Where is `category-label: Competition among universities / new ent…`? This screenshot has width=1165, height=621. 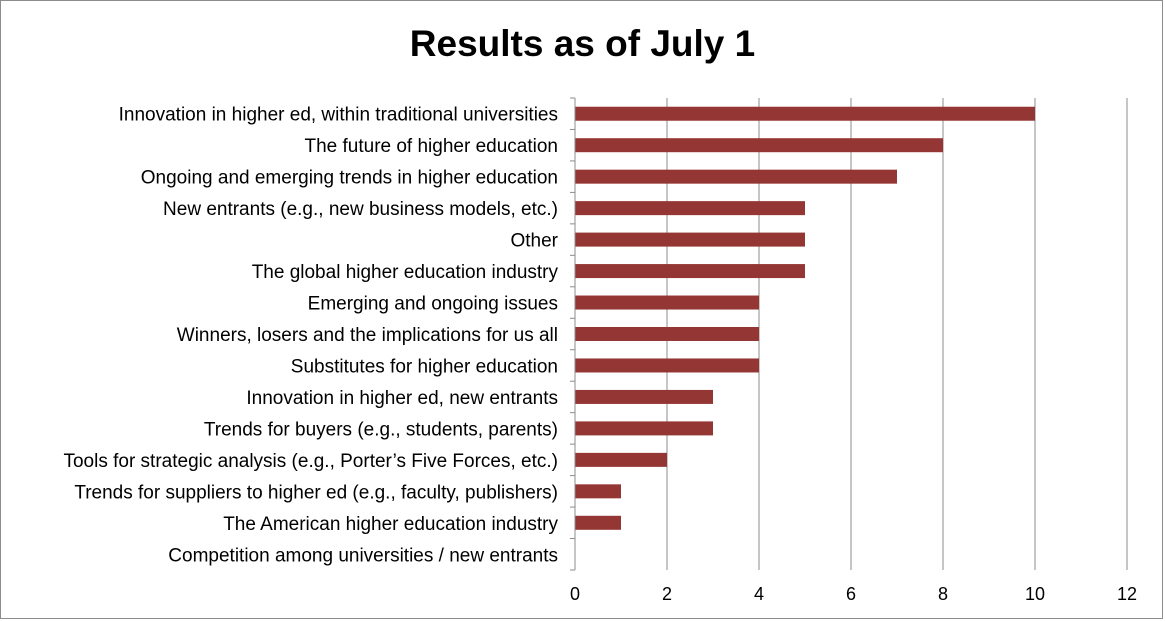
category-label: Competition among universities / new ent… is located at coordinates (363, 555).